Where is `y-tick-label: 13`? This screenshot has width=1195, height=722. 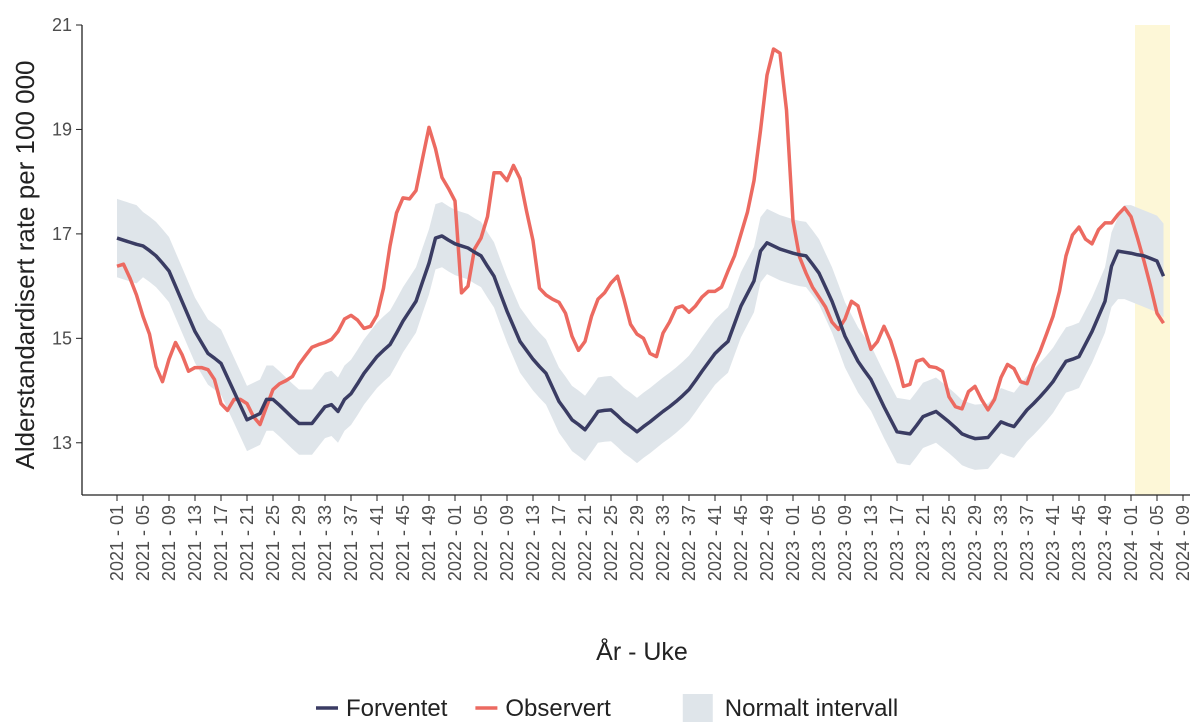
y-tick-label: 13 is located at coordinates (62, 443).